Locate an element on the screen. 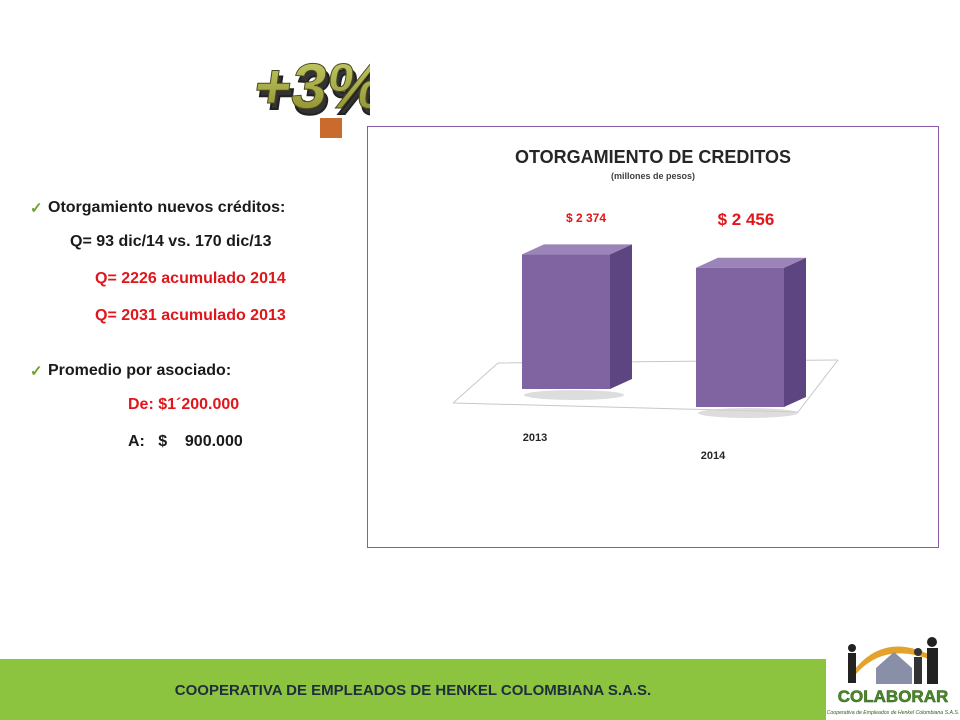 The width and height of the screenshot is (960, 720). category-label-2013: 2013 is located at coordinates (535, 438).